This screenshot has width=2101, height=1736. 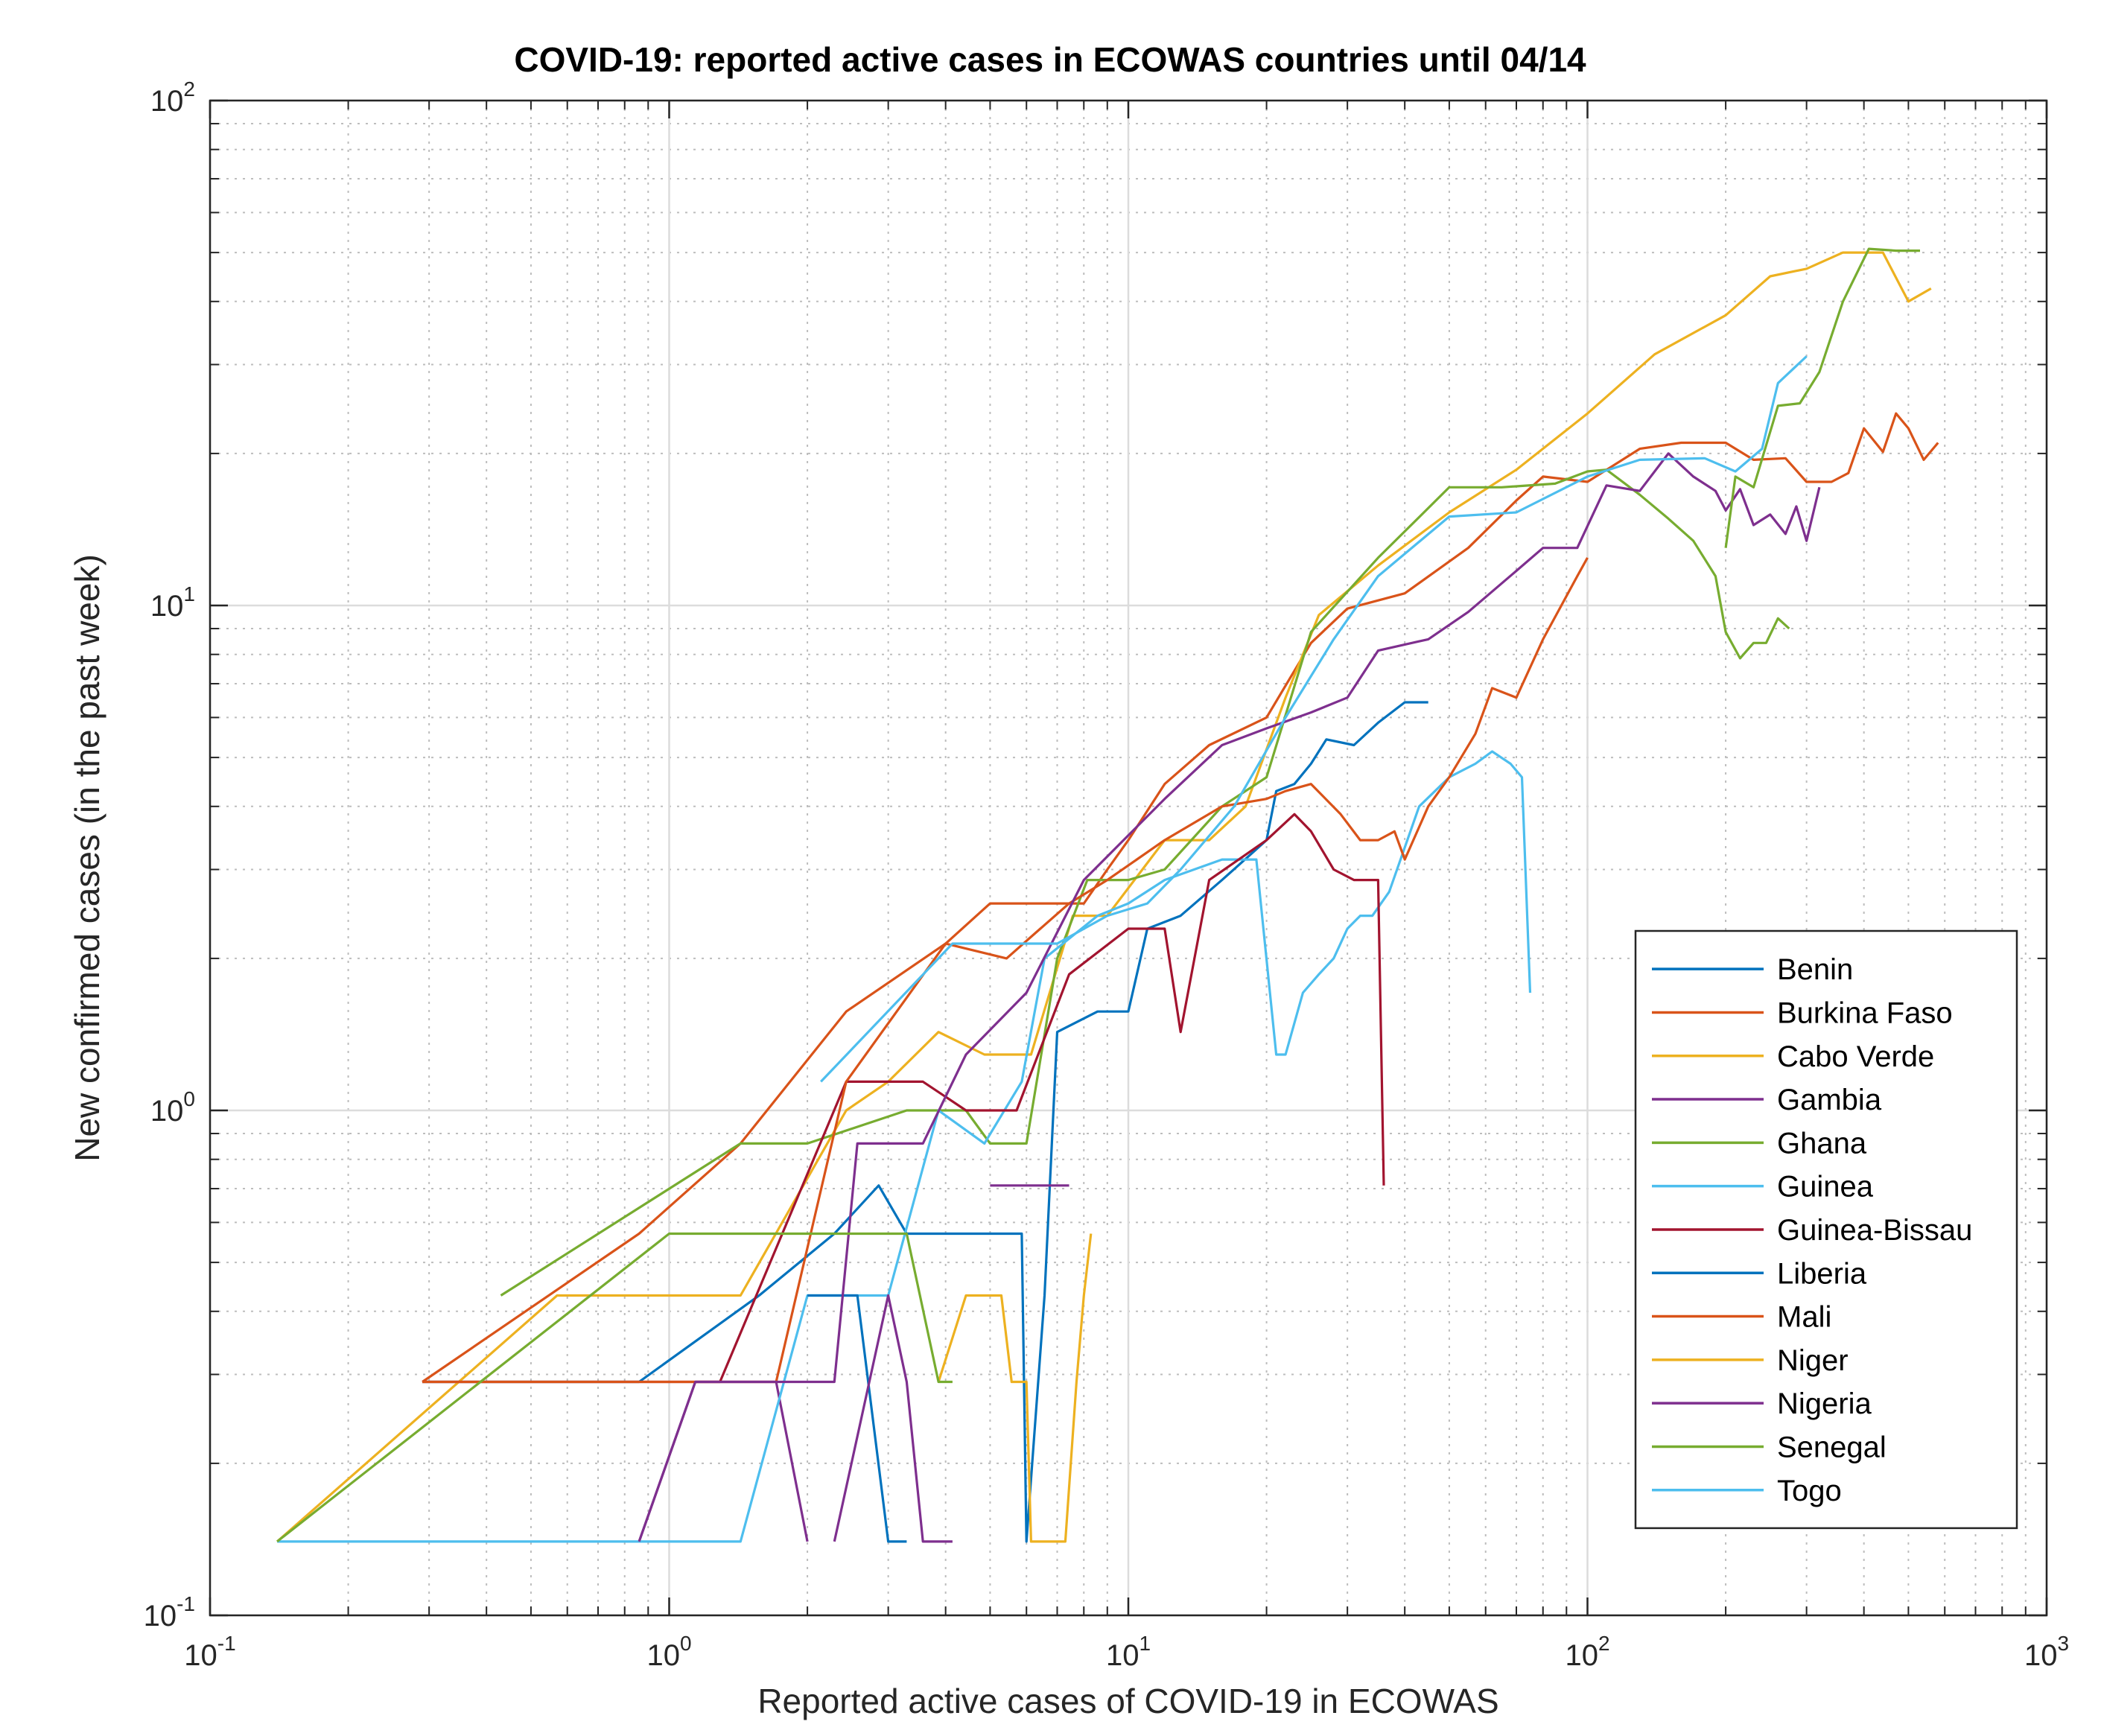 What do you see at coordinates (209, 1652) in the screenshot?
I see `x-tick-label: 10⁻¹` at bounding box center [209, 1652].